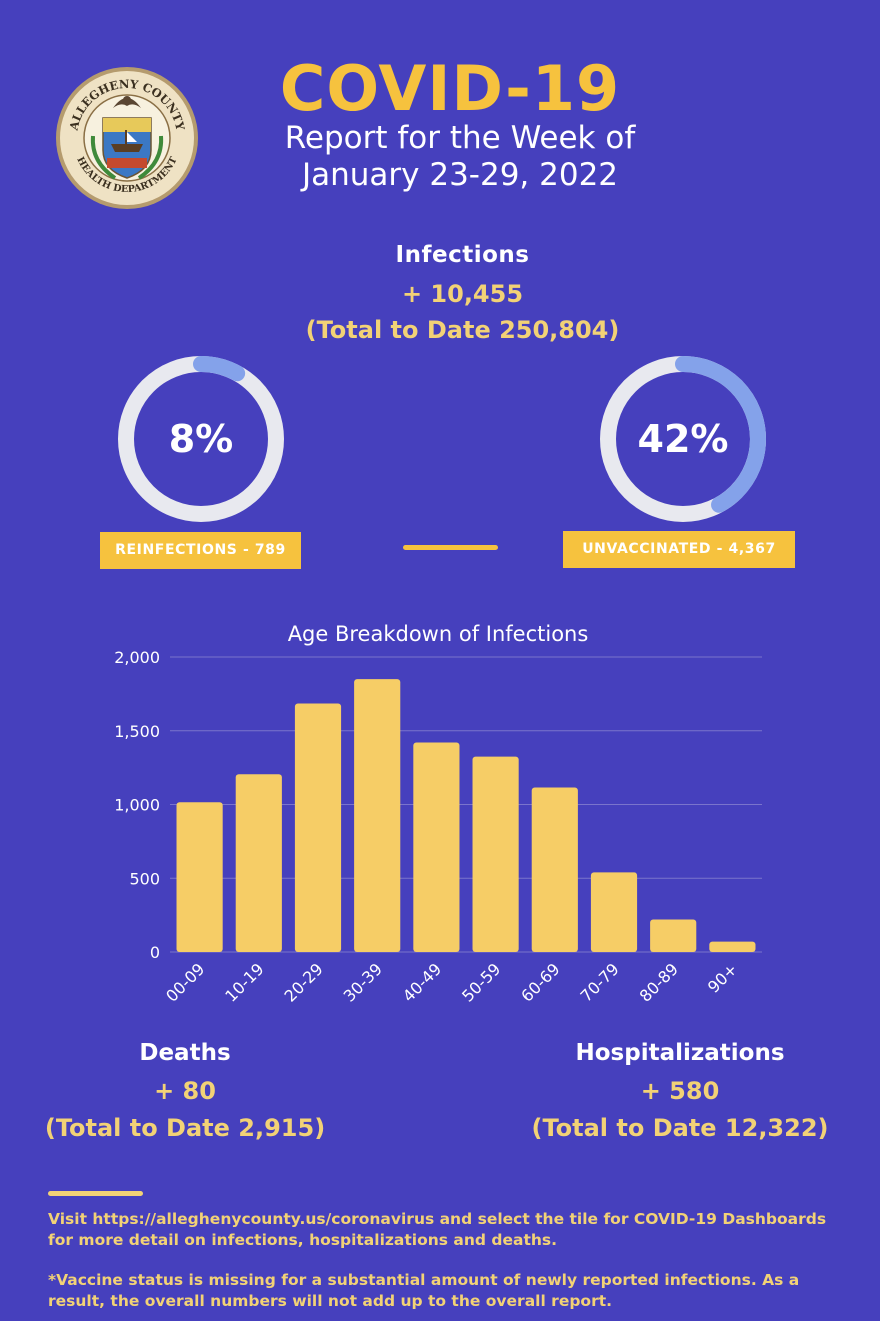 The image size is (880, 1321). Describe the element at coordinates (363, 982) in the screenshot. I see `x-tick-label: 30-39` at that location.